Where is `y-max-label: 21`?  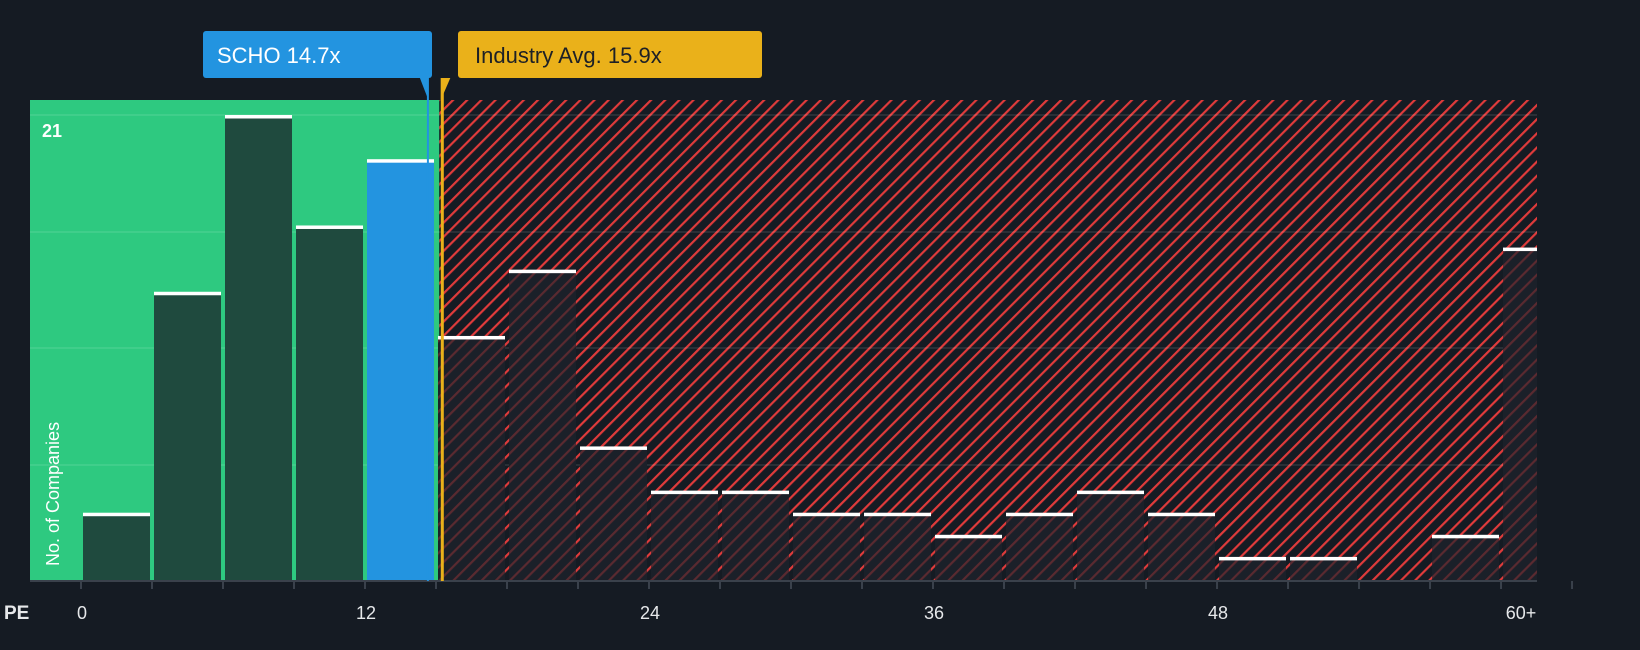
y-max-label: 21 is located at coordinates (52, 131).